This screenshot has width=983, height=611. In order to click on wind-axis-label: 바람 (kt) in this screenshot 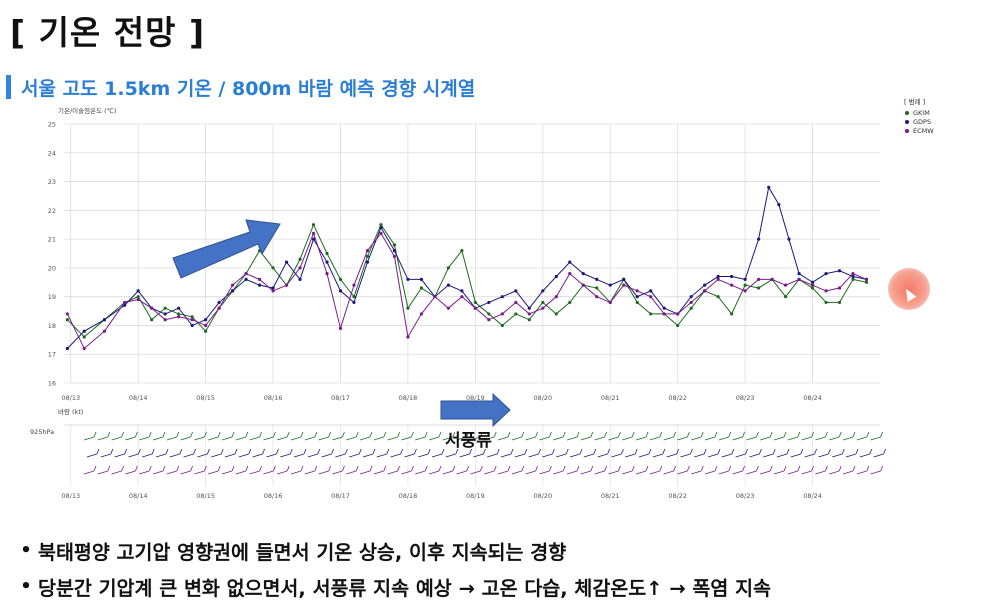, I will do `click(70, 411)`.